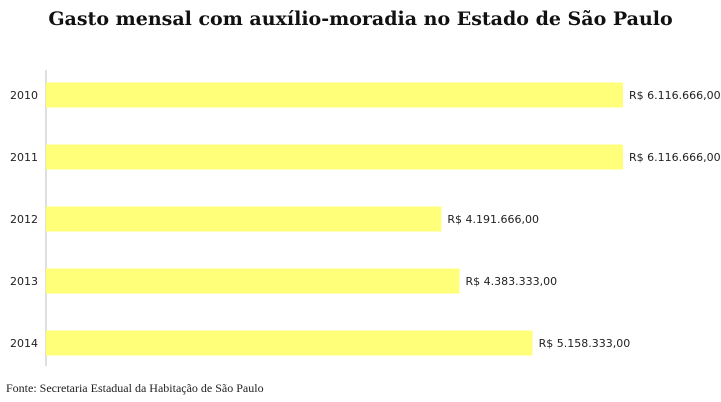  Describe the element at coordinates (289, 343) in the screenshot. I see `bar-2014` at that location.